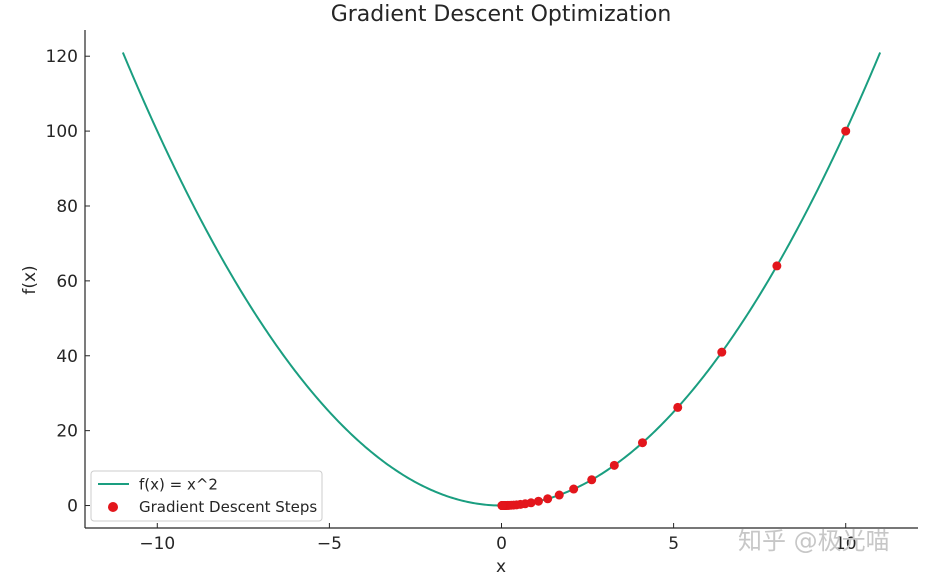 The height and width of the screenshot is (580, 937). Describe the element at coordinates (67, 207) in the screenshot. I see `y-tick-label: 80` at that location.